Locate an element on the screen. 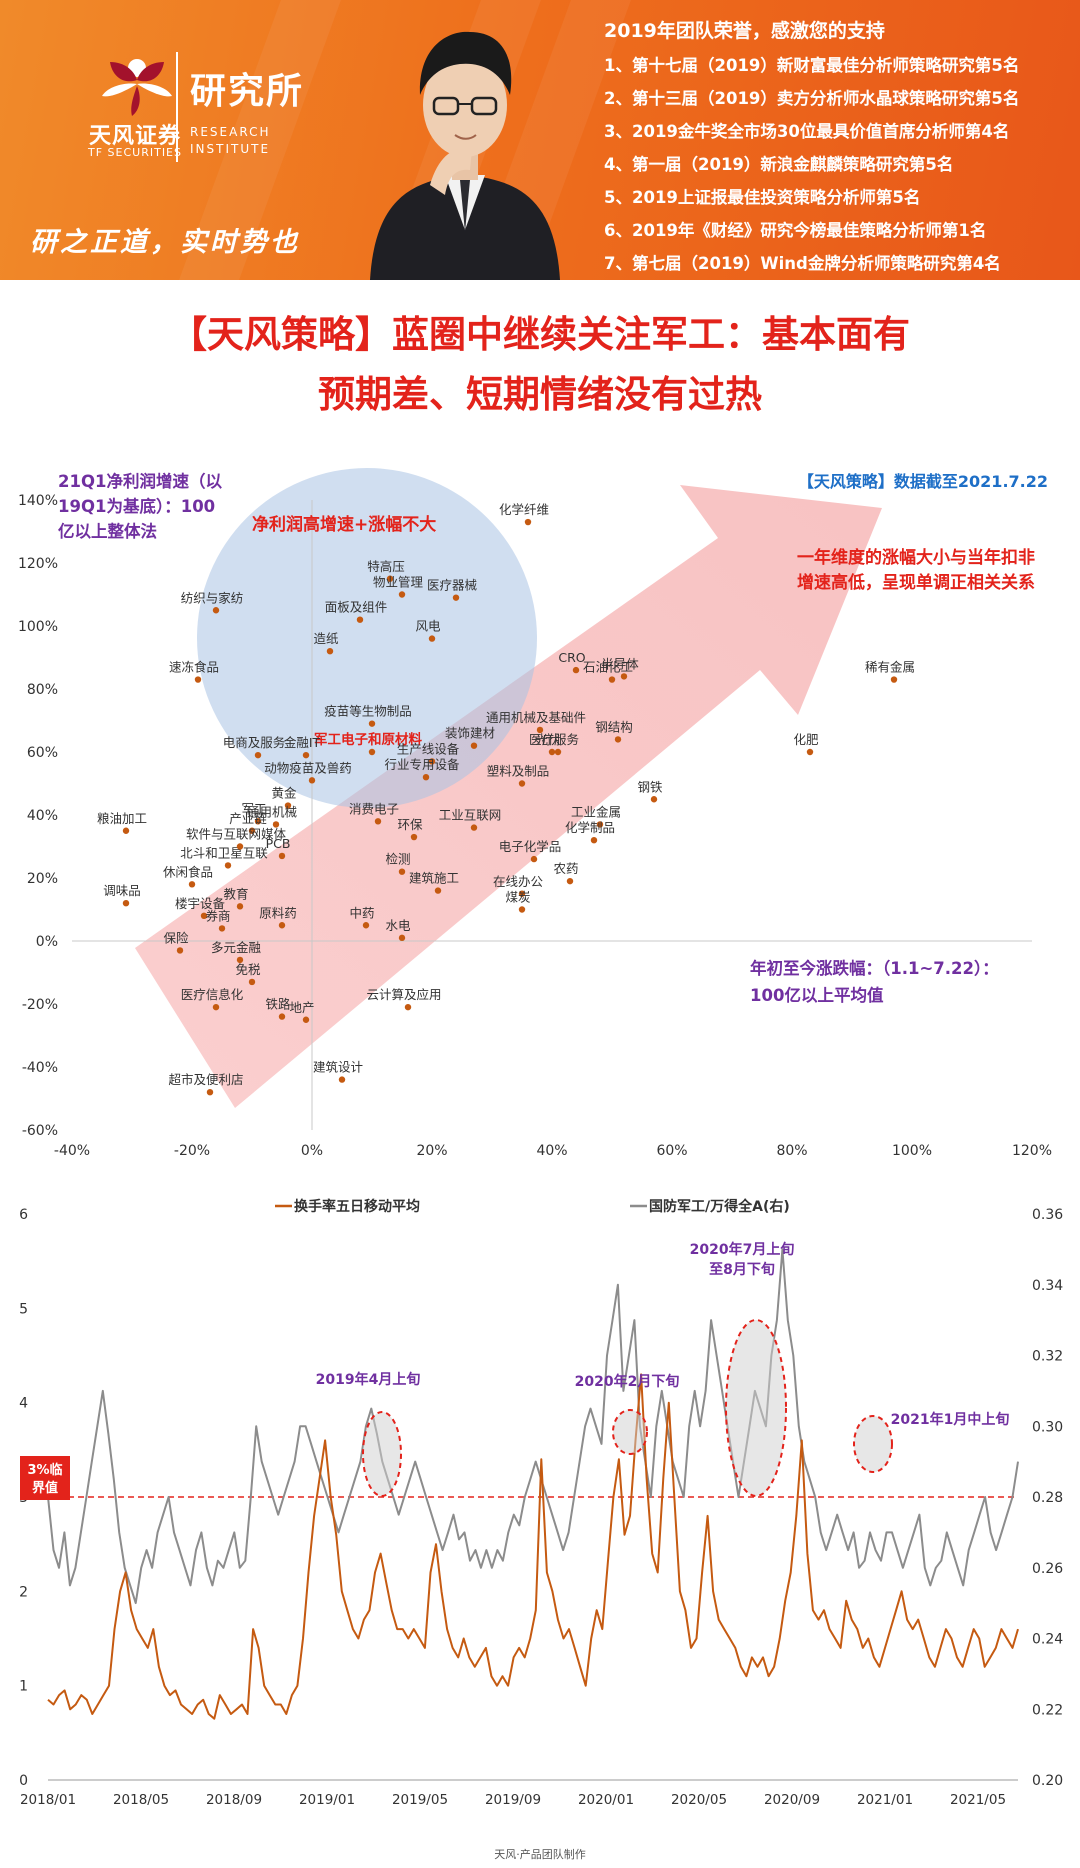  point-label: 粮油加工 is located at coordinates (122, 818).